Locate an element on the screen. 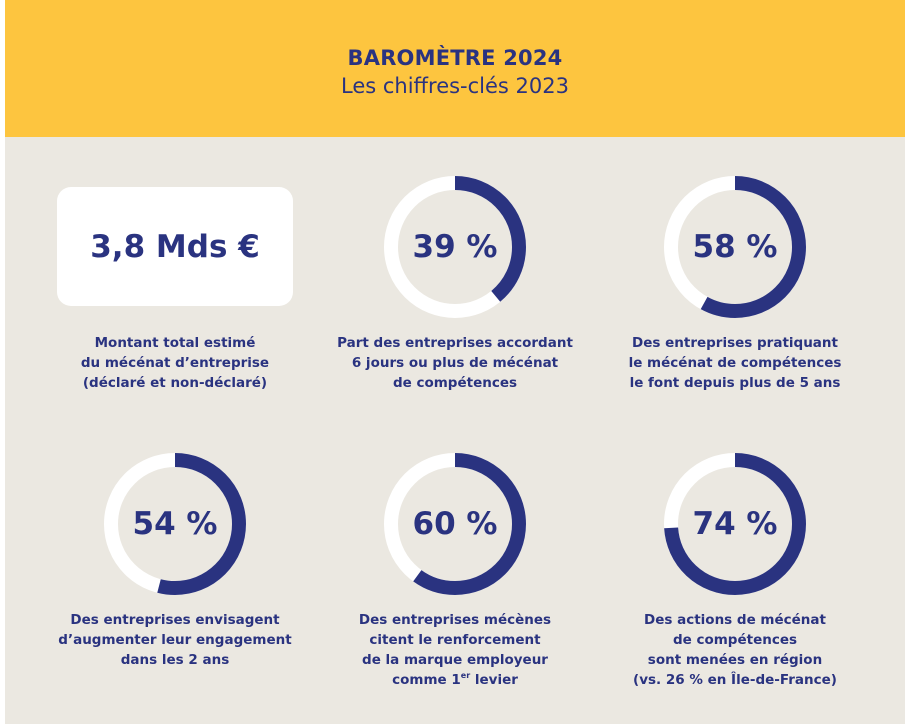  stat-card-total-amount: 3,8 Mds € is located at coordinates (175, 246).